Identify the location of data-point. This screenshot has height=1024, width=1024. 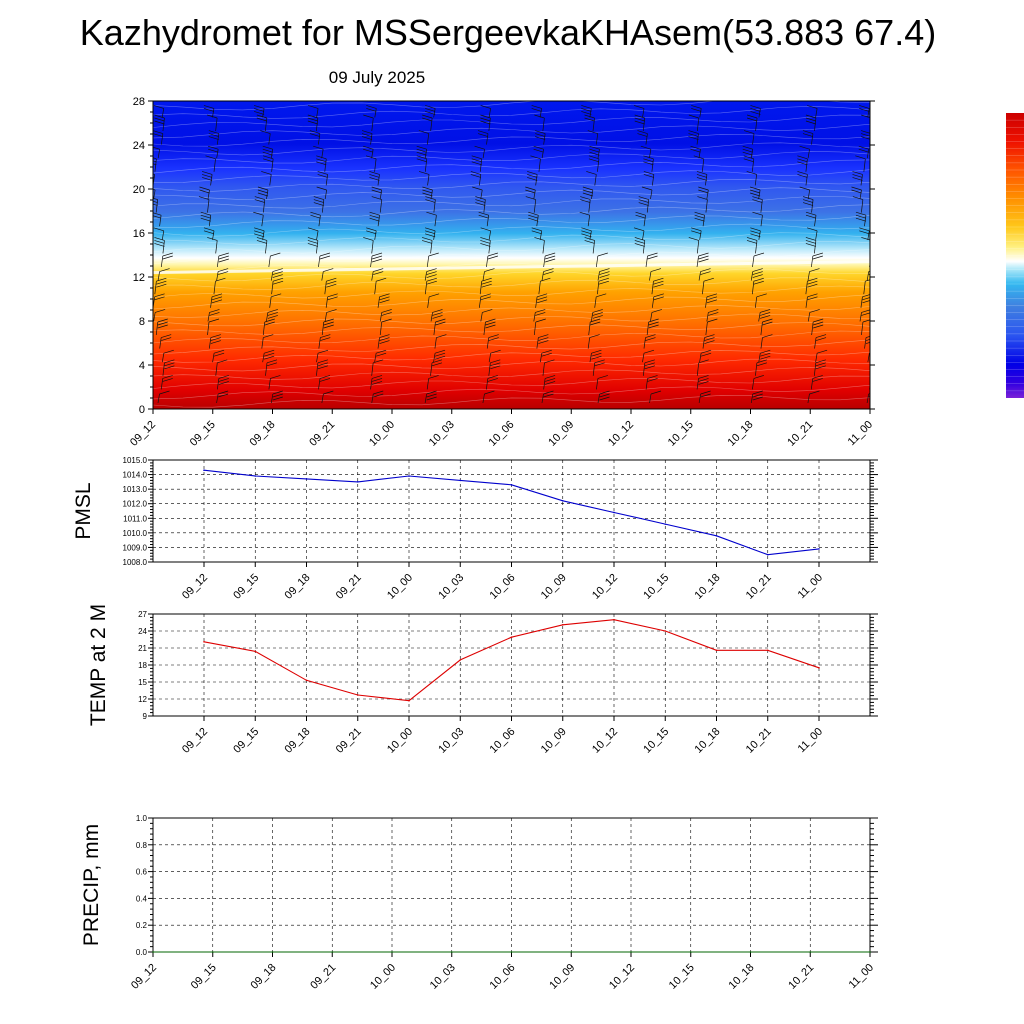
(451, 952).